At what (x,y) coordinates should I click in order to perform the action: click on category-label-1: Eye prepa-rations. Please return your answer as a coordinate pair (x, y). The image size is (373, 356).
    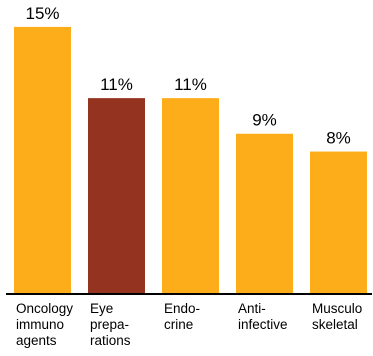
    Looking at the image, I should click on (110, 324).